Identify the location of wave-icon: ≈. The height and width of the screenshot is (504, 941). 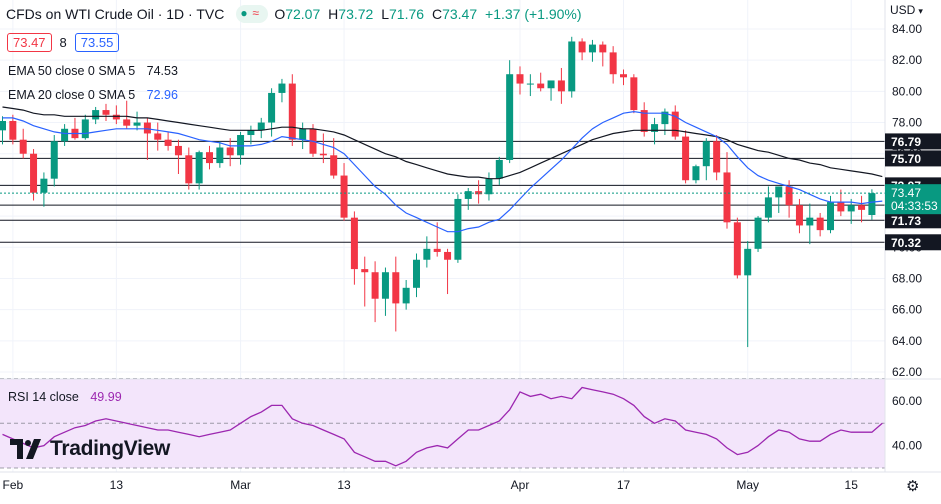
(255, 13).